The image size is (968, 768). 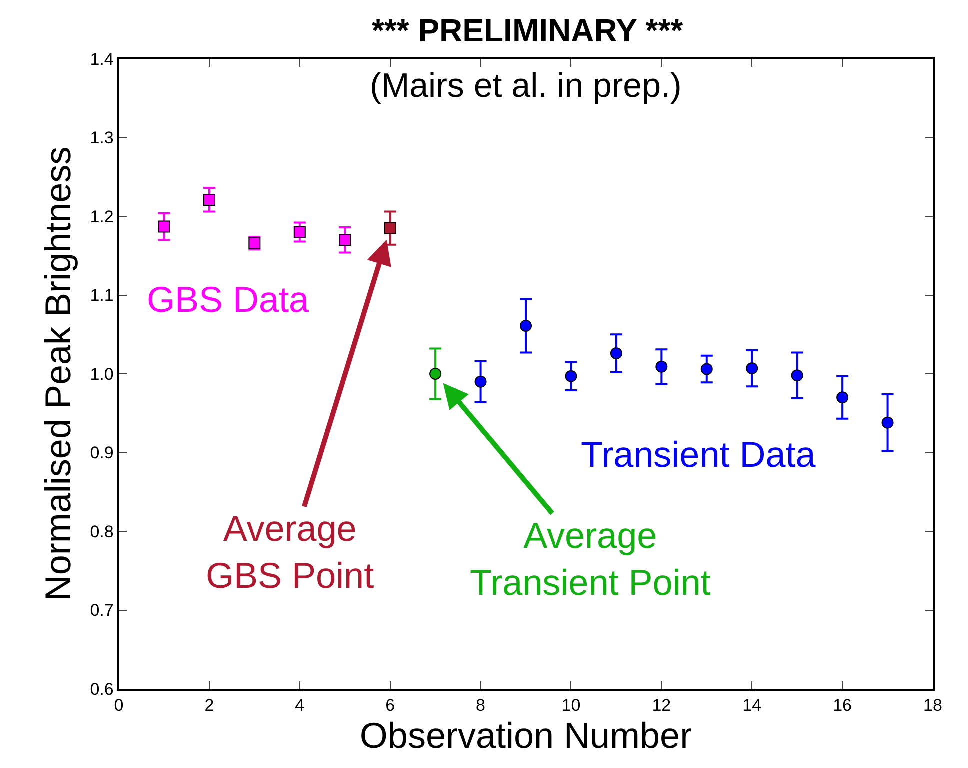 What do you see at coordinates (590, 559) in the screenshot?
I see `text: Average Transient Point` at bounding box center [590, 559].